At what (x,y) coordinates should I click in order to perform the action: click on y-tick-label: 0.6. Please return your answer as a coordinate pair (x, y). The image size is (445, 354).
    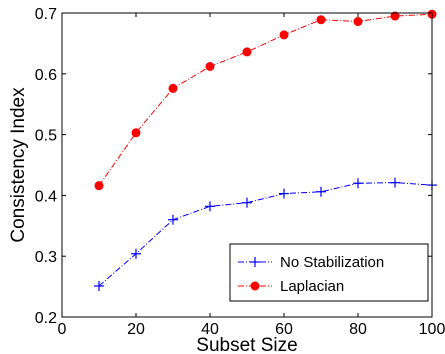
    Looking at the image, I should click on (46, 75).